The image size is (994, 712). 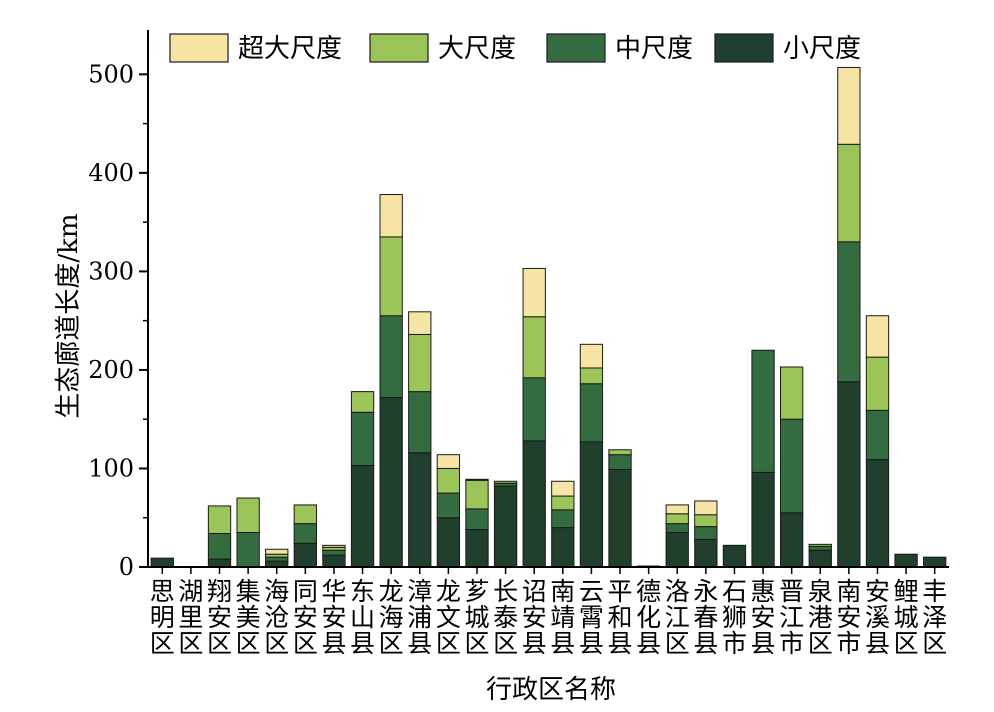 What do you see at coordinates (111, 271) in the screenshot?
I see `y-tick-label: 300` at bounding box center [111, 271].